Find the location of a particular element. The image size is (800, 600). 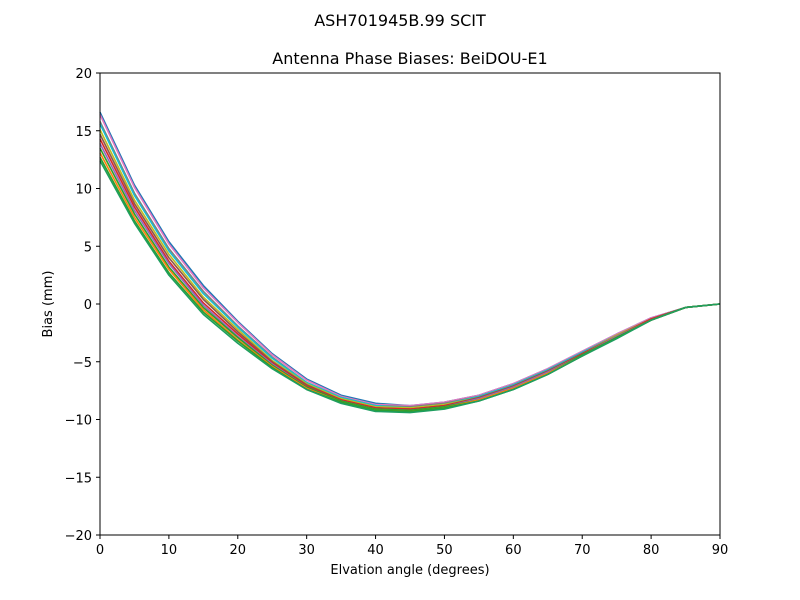

y-axis-ticks: −20 −15 −10 −5 0 5 10 15 20 is located at coordinates (82, 305).